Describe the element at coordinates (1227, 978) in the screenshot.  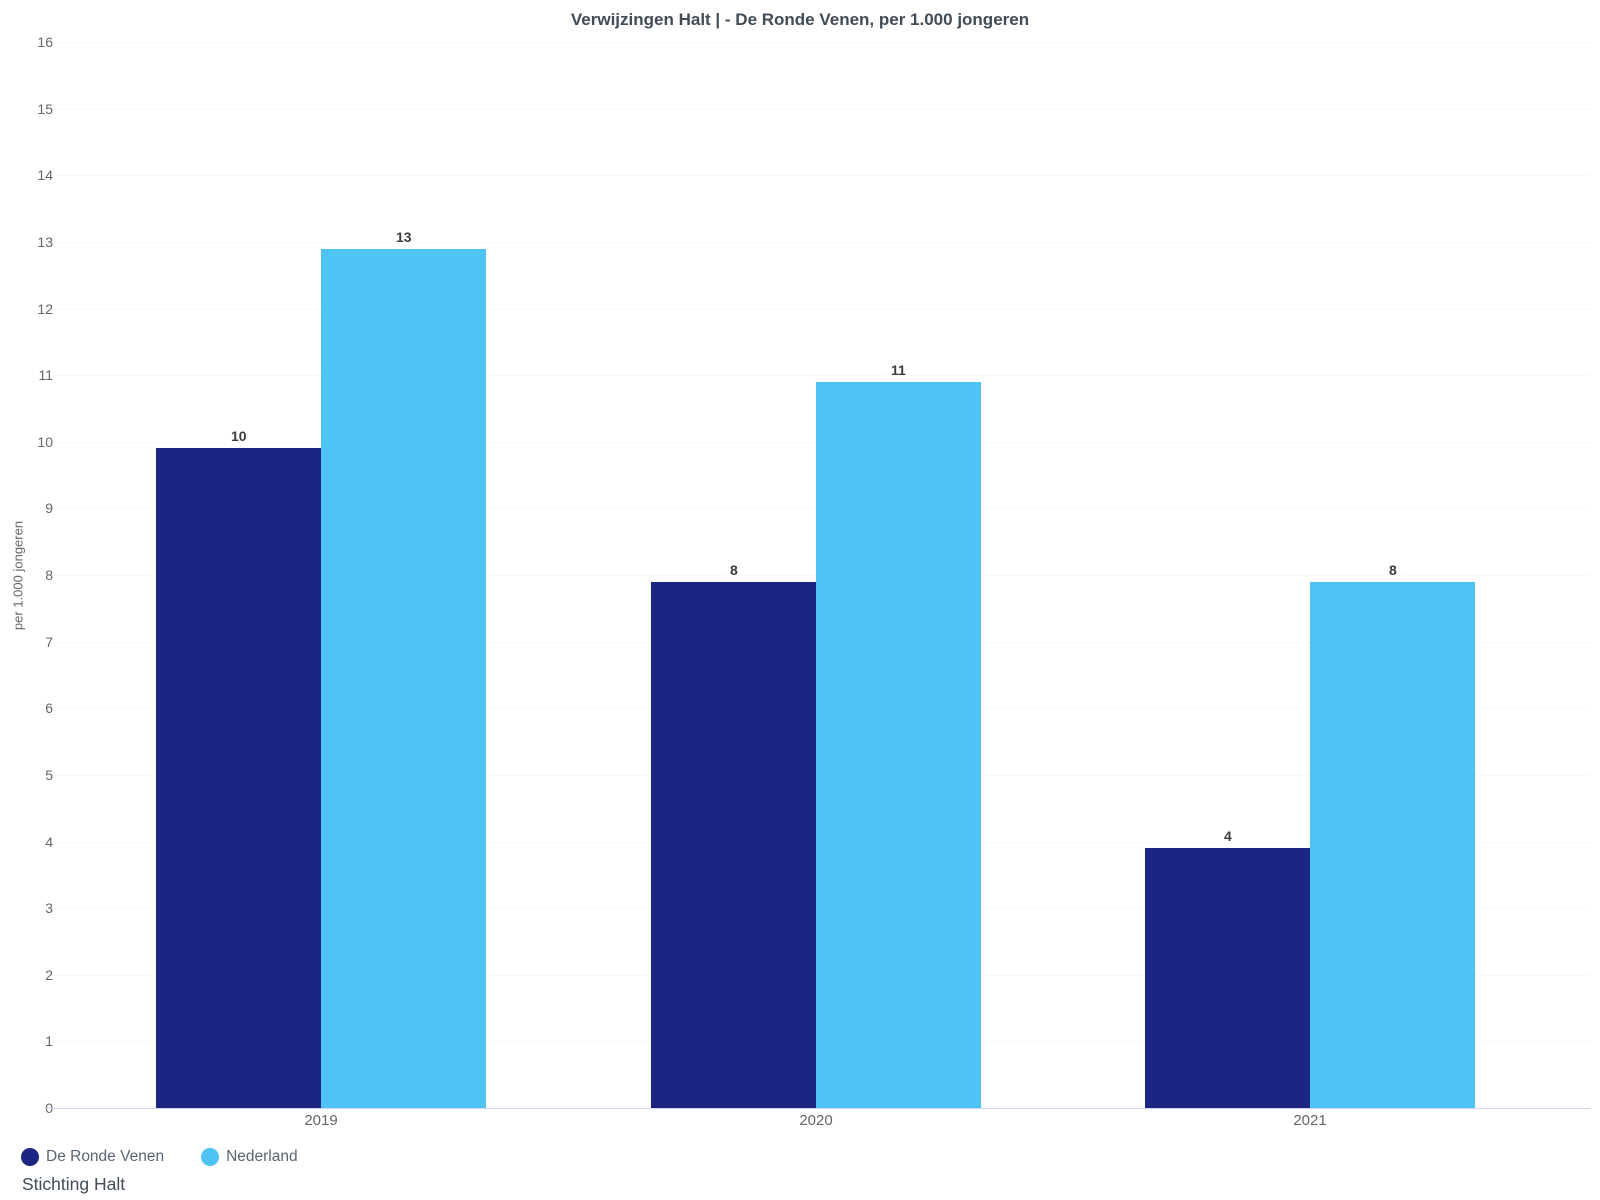
I see `bar-de-ronde-venen-2021` at that location.